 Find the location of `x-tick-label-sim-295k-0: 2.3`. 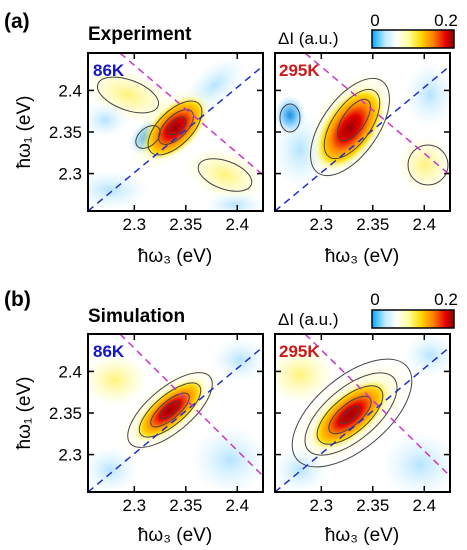

x-tick-label-sim-295k-0: 2.3 is located at coordinates (322, 505).